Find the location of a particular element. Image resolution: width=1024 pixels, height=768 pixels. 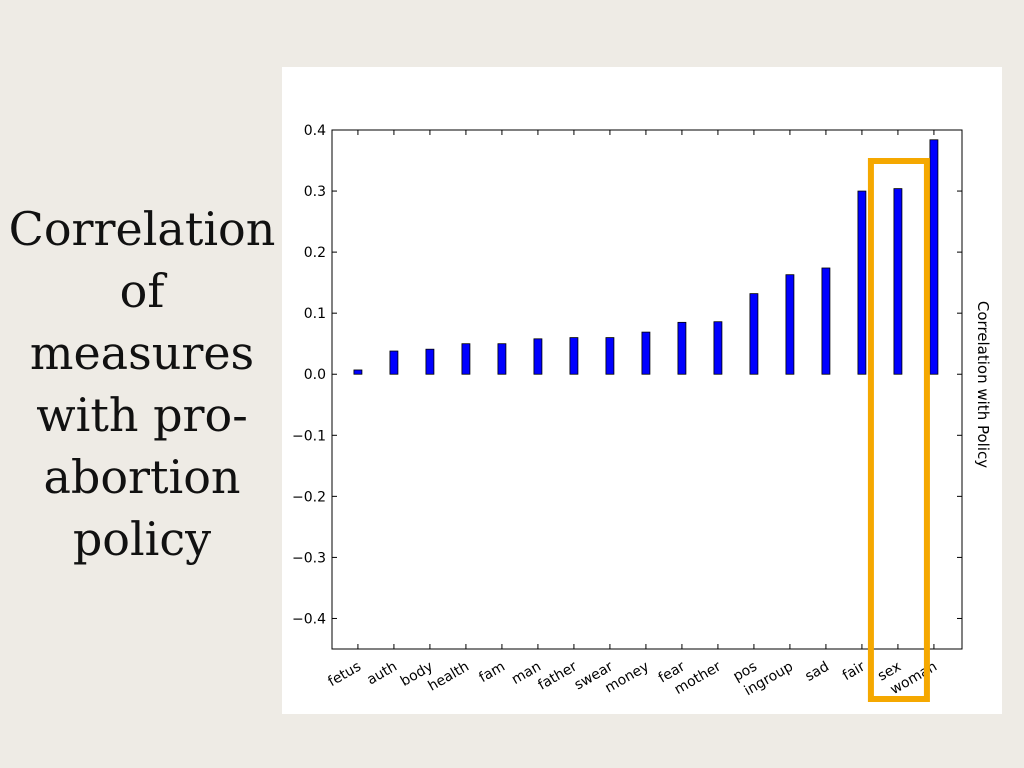

x-tick-label-fetus: fetus is located at coordinates (344, 674).